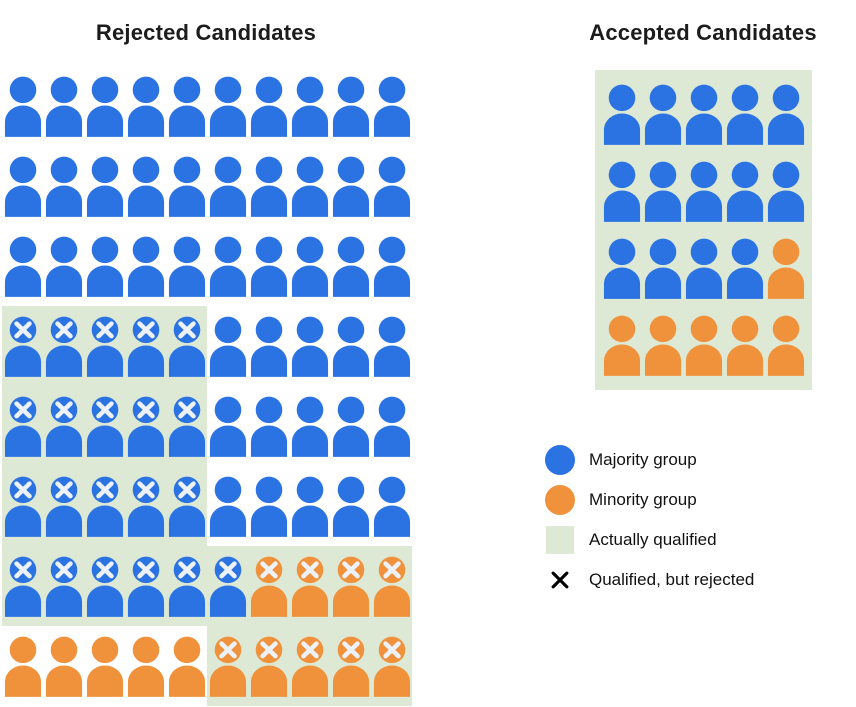 The width and height of the screenshot is (856, 707). I want to click on blue-circle-icon, so click(560, 459).